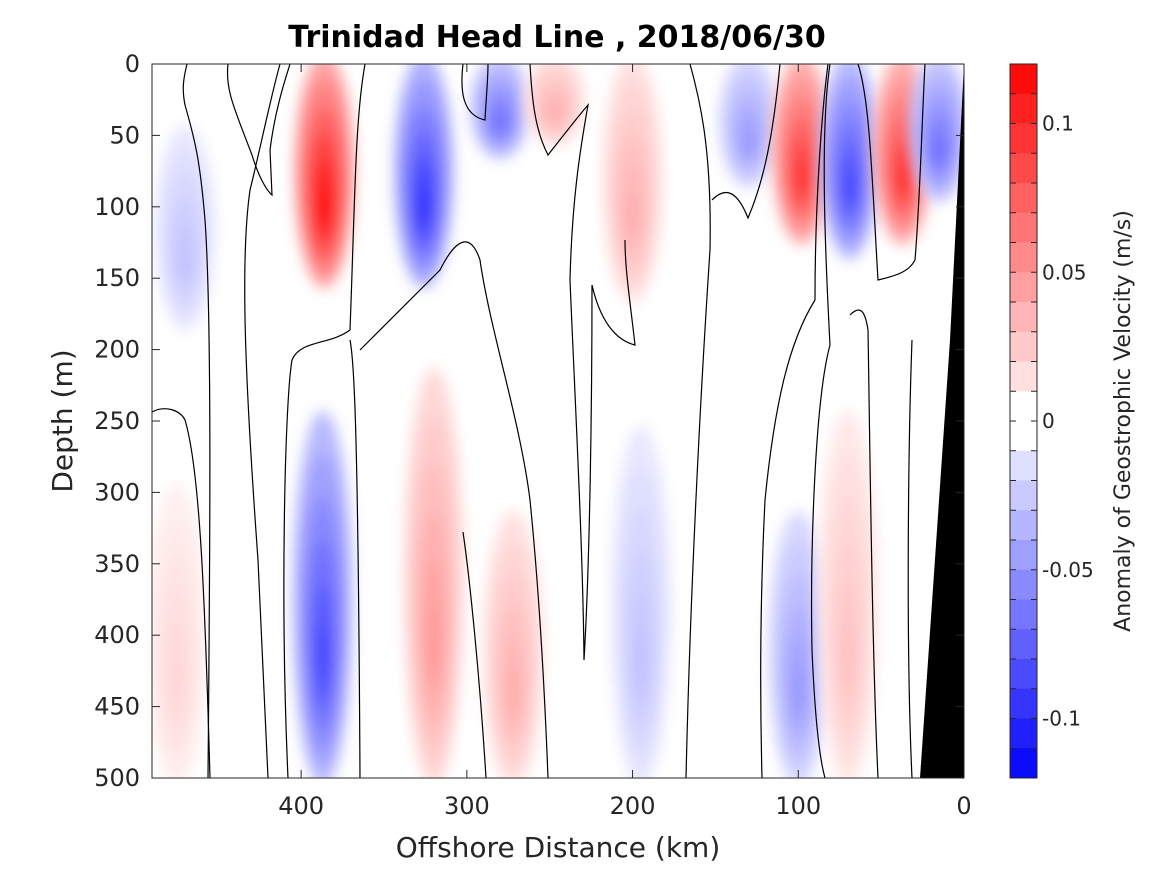 The height and width of the screenshot is (875, 1167). What do you see at coordinates (301, 806) in the screenshot?
I see `x-tick-label: 400` at bounding box center [301, 806].